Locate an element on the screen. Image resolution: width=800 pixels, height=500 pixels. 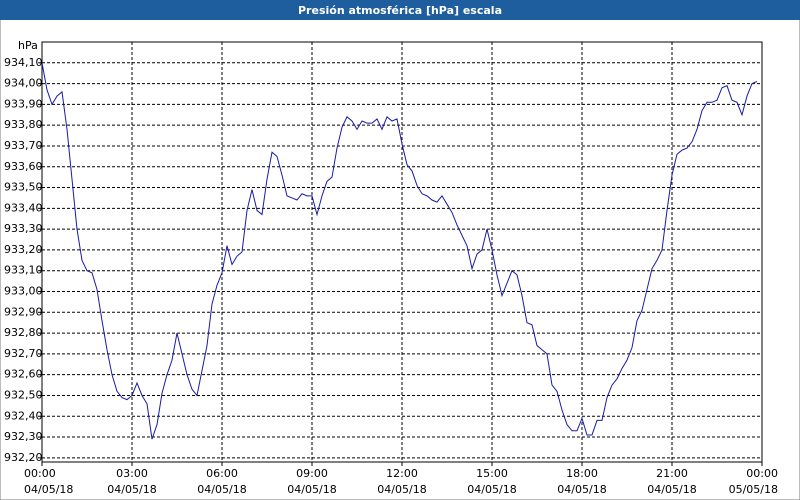
y-tick-label: 933,50 is located at coordinates (23, 187).